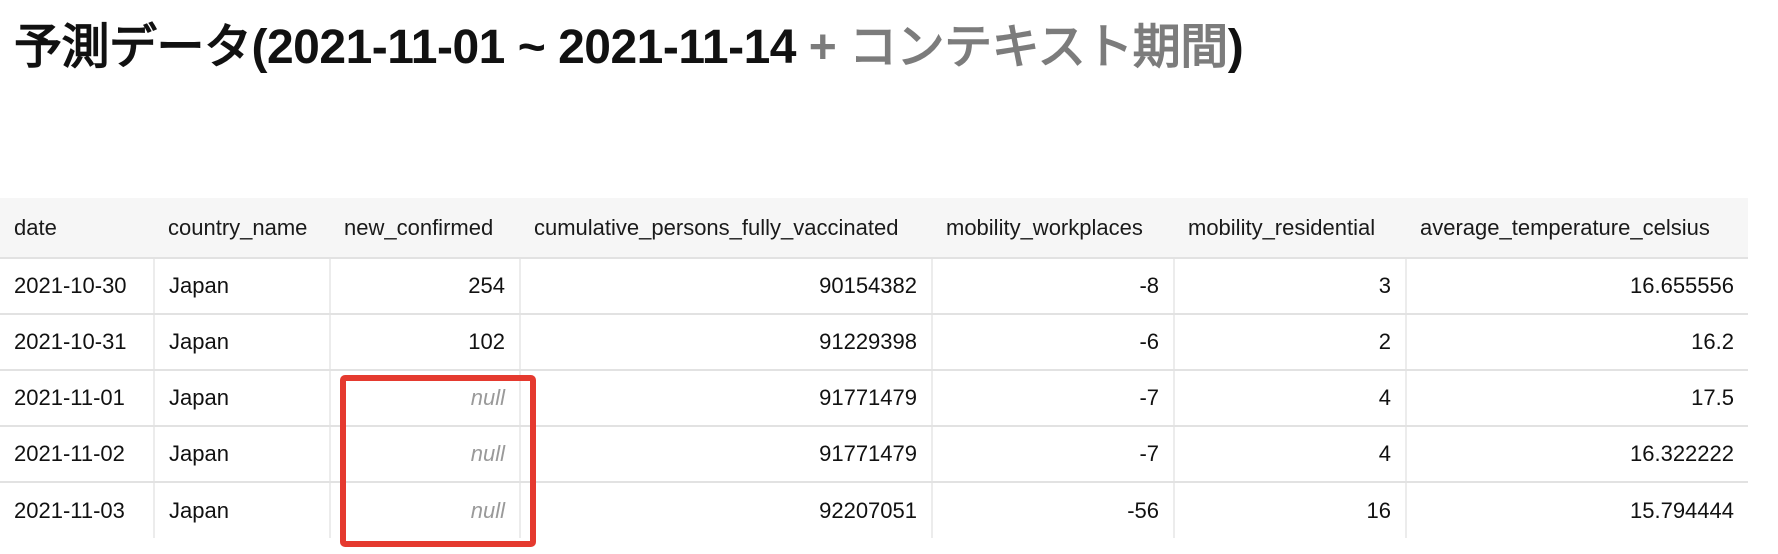 The width and height of the screenshot is (1778, 554). Describe the element at coordinates (242, 228) in the screenshot. I see `column-header-country-name: country_name` at that location.